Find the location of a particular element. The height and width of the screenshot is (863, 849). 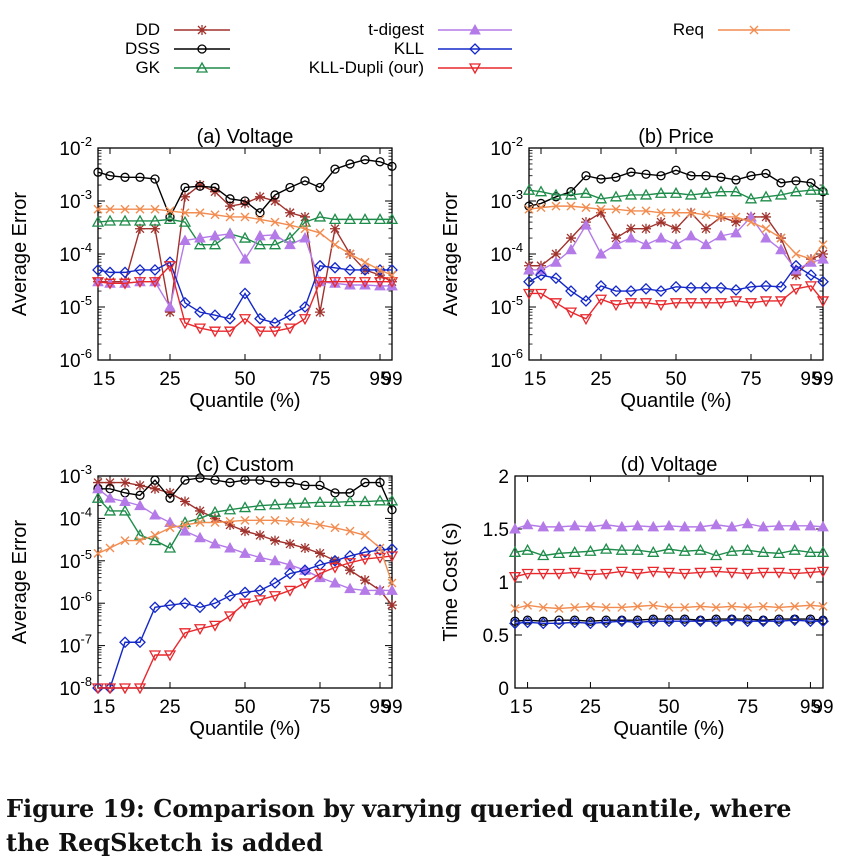

x-tick-label: 99 is located at coordinates (391, 707).